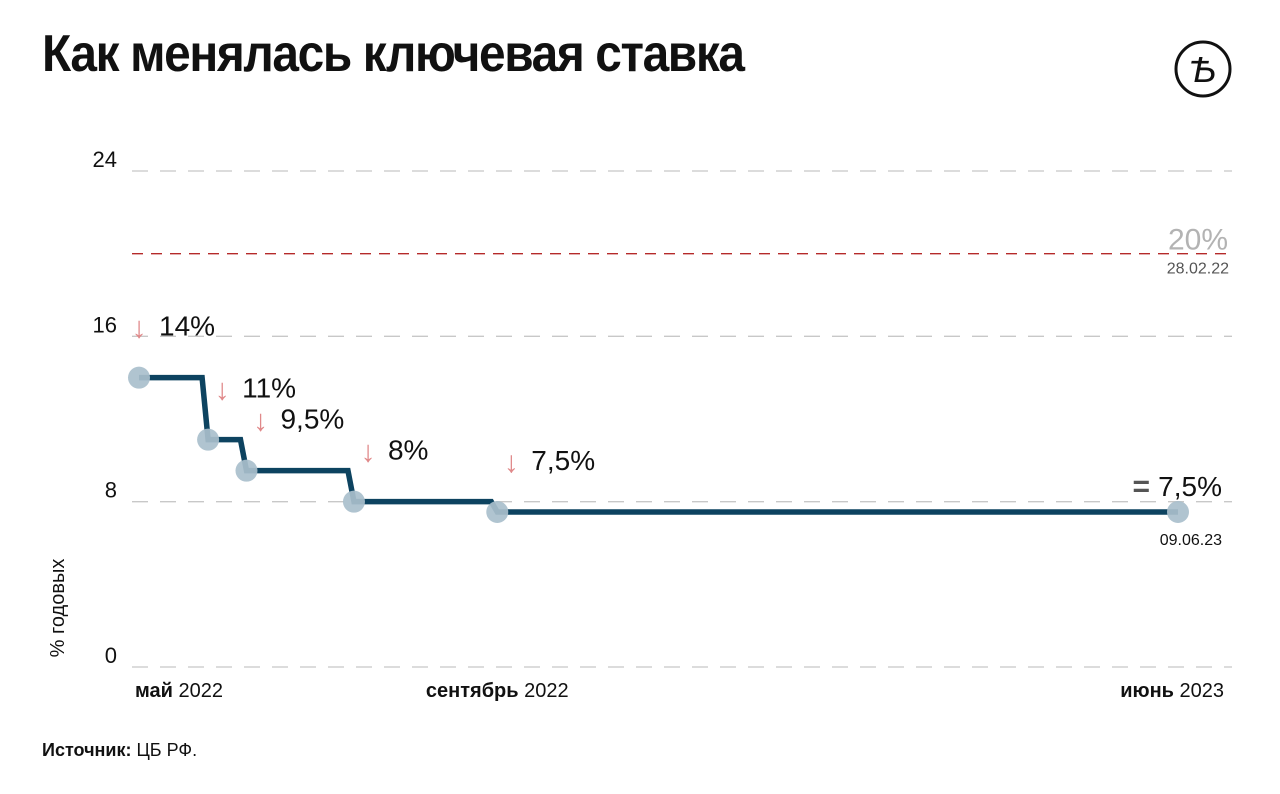  Describe the element at coordinates (187, 326) in the screenshot. I see `data-label: 14%` at that location.